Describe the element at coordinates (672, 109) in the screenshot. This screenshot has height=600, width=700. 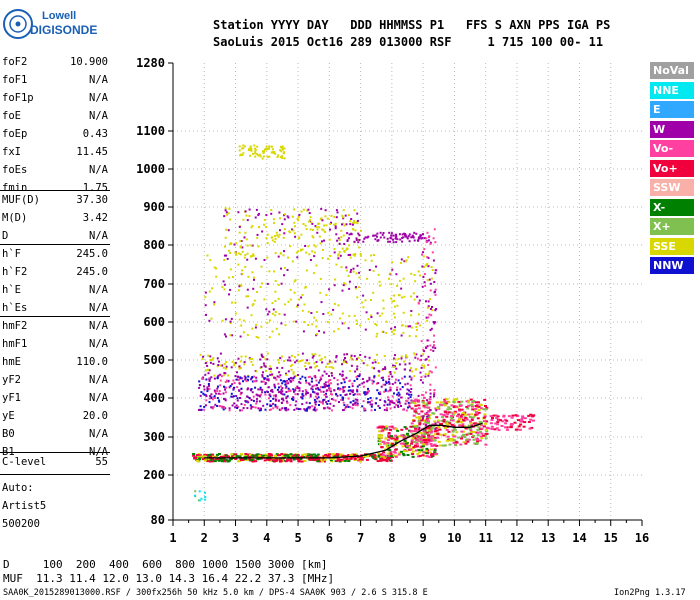
I see `legend-item: E` at that location.